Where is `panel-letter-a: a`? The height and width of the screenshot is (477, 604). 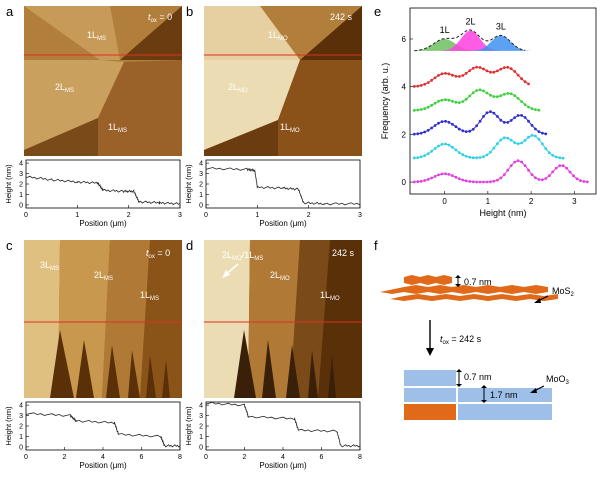
panel-letter-a: a is located at coordinates (10, 11).